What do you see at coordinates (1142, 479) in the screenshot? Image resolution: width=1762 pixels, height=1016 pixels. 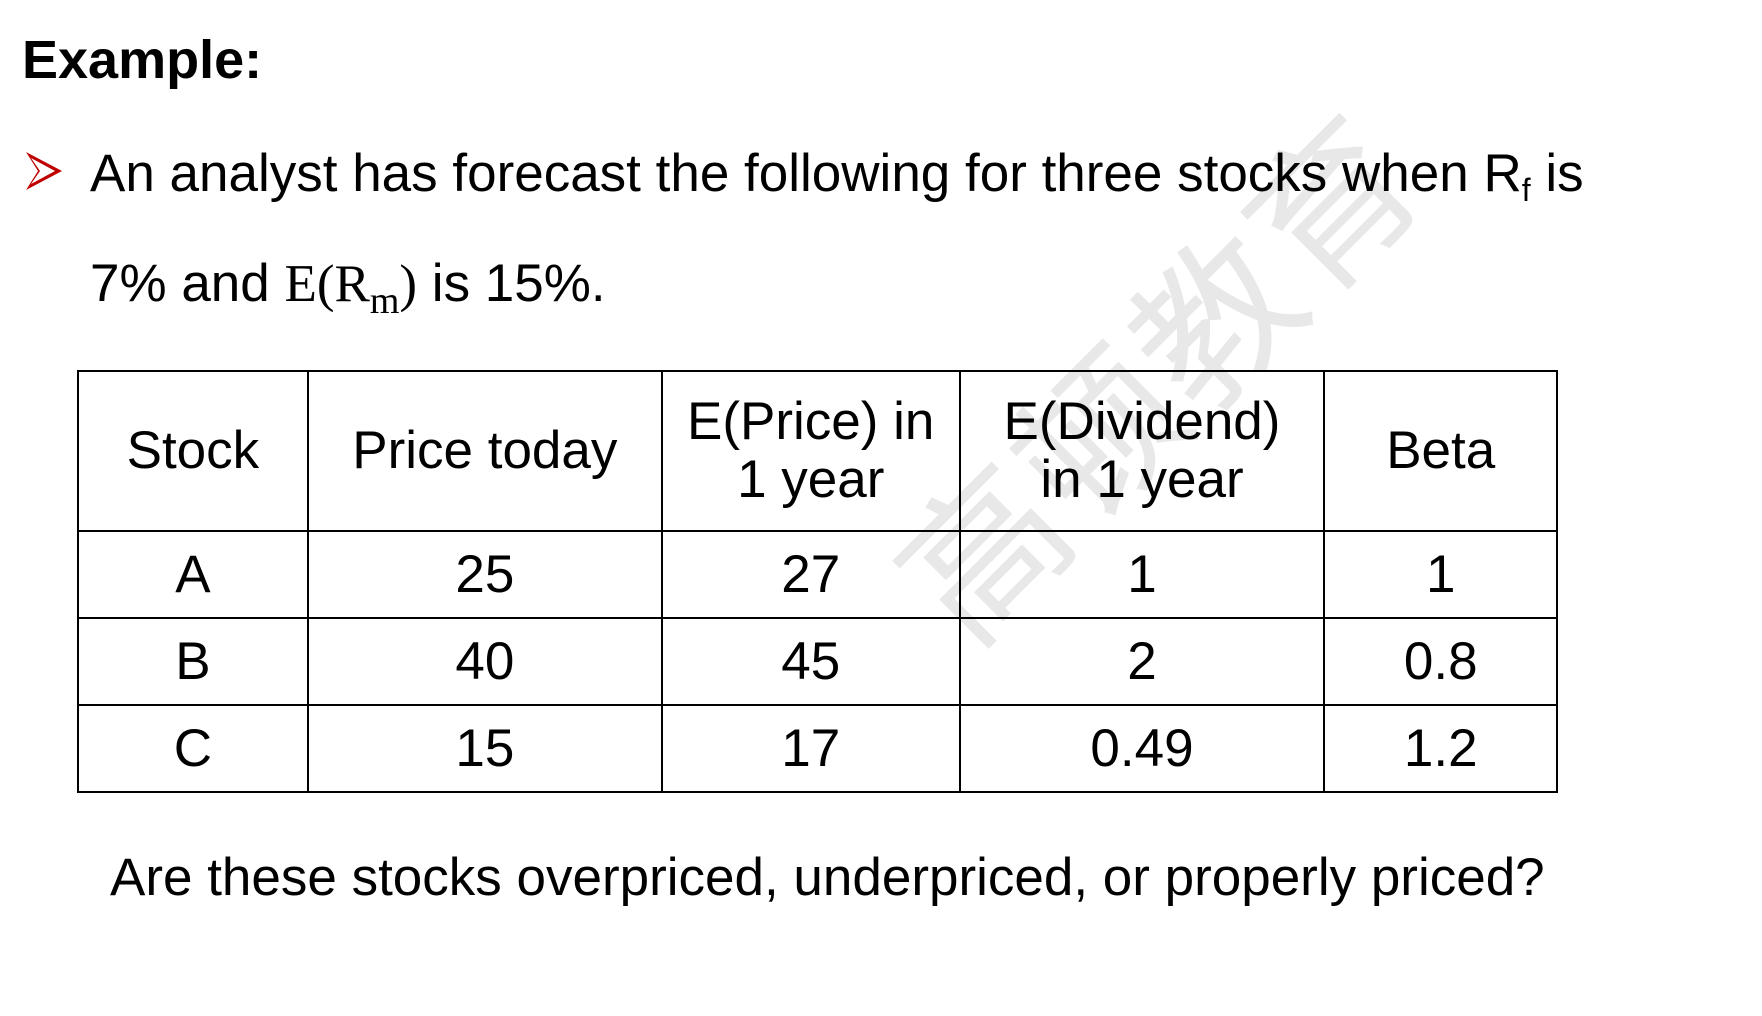 I see `header-expected-dividend-line2: in 1 year` at bounding box center [1142, 479].